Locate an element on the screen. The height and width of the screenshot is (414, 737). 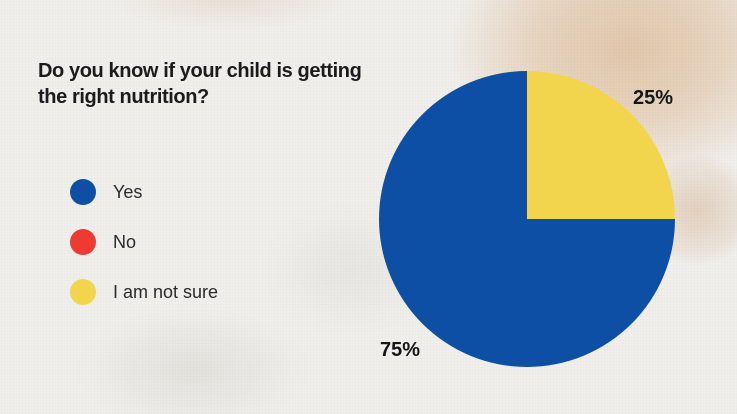
legend-item-no: No is located at coordinates (144, 242).